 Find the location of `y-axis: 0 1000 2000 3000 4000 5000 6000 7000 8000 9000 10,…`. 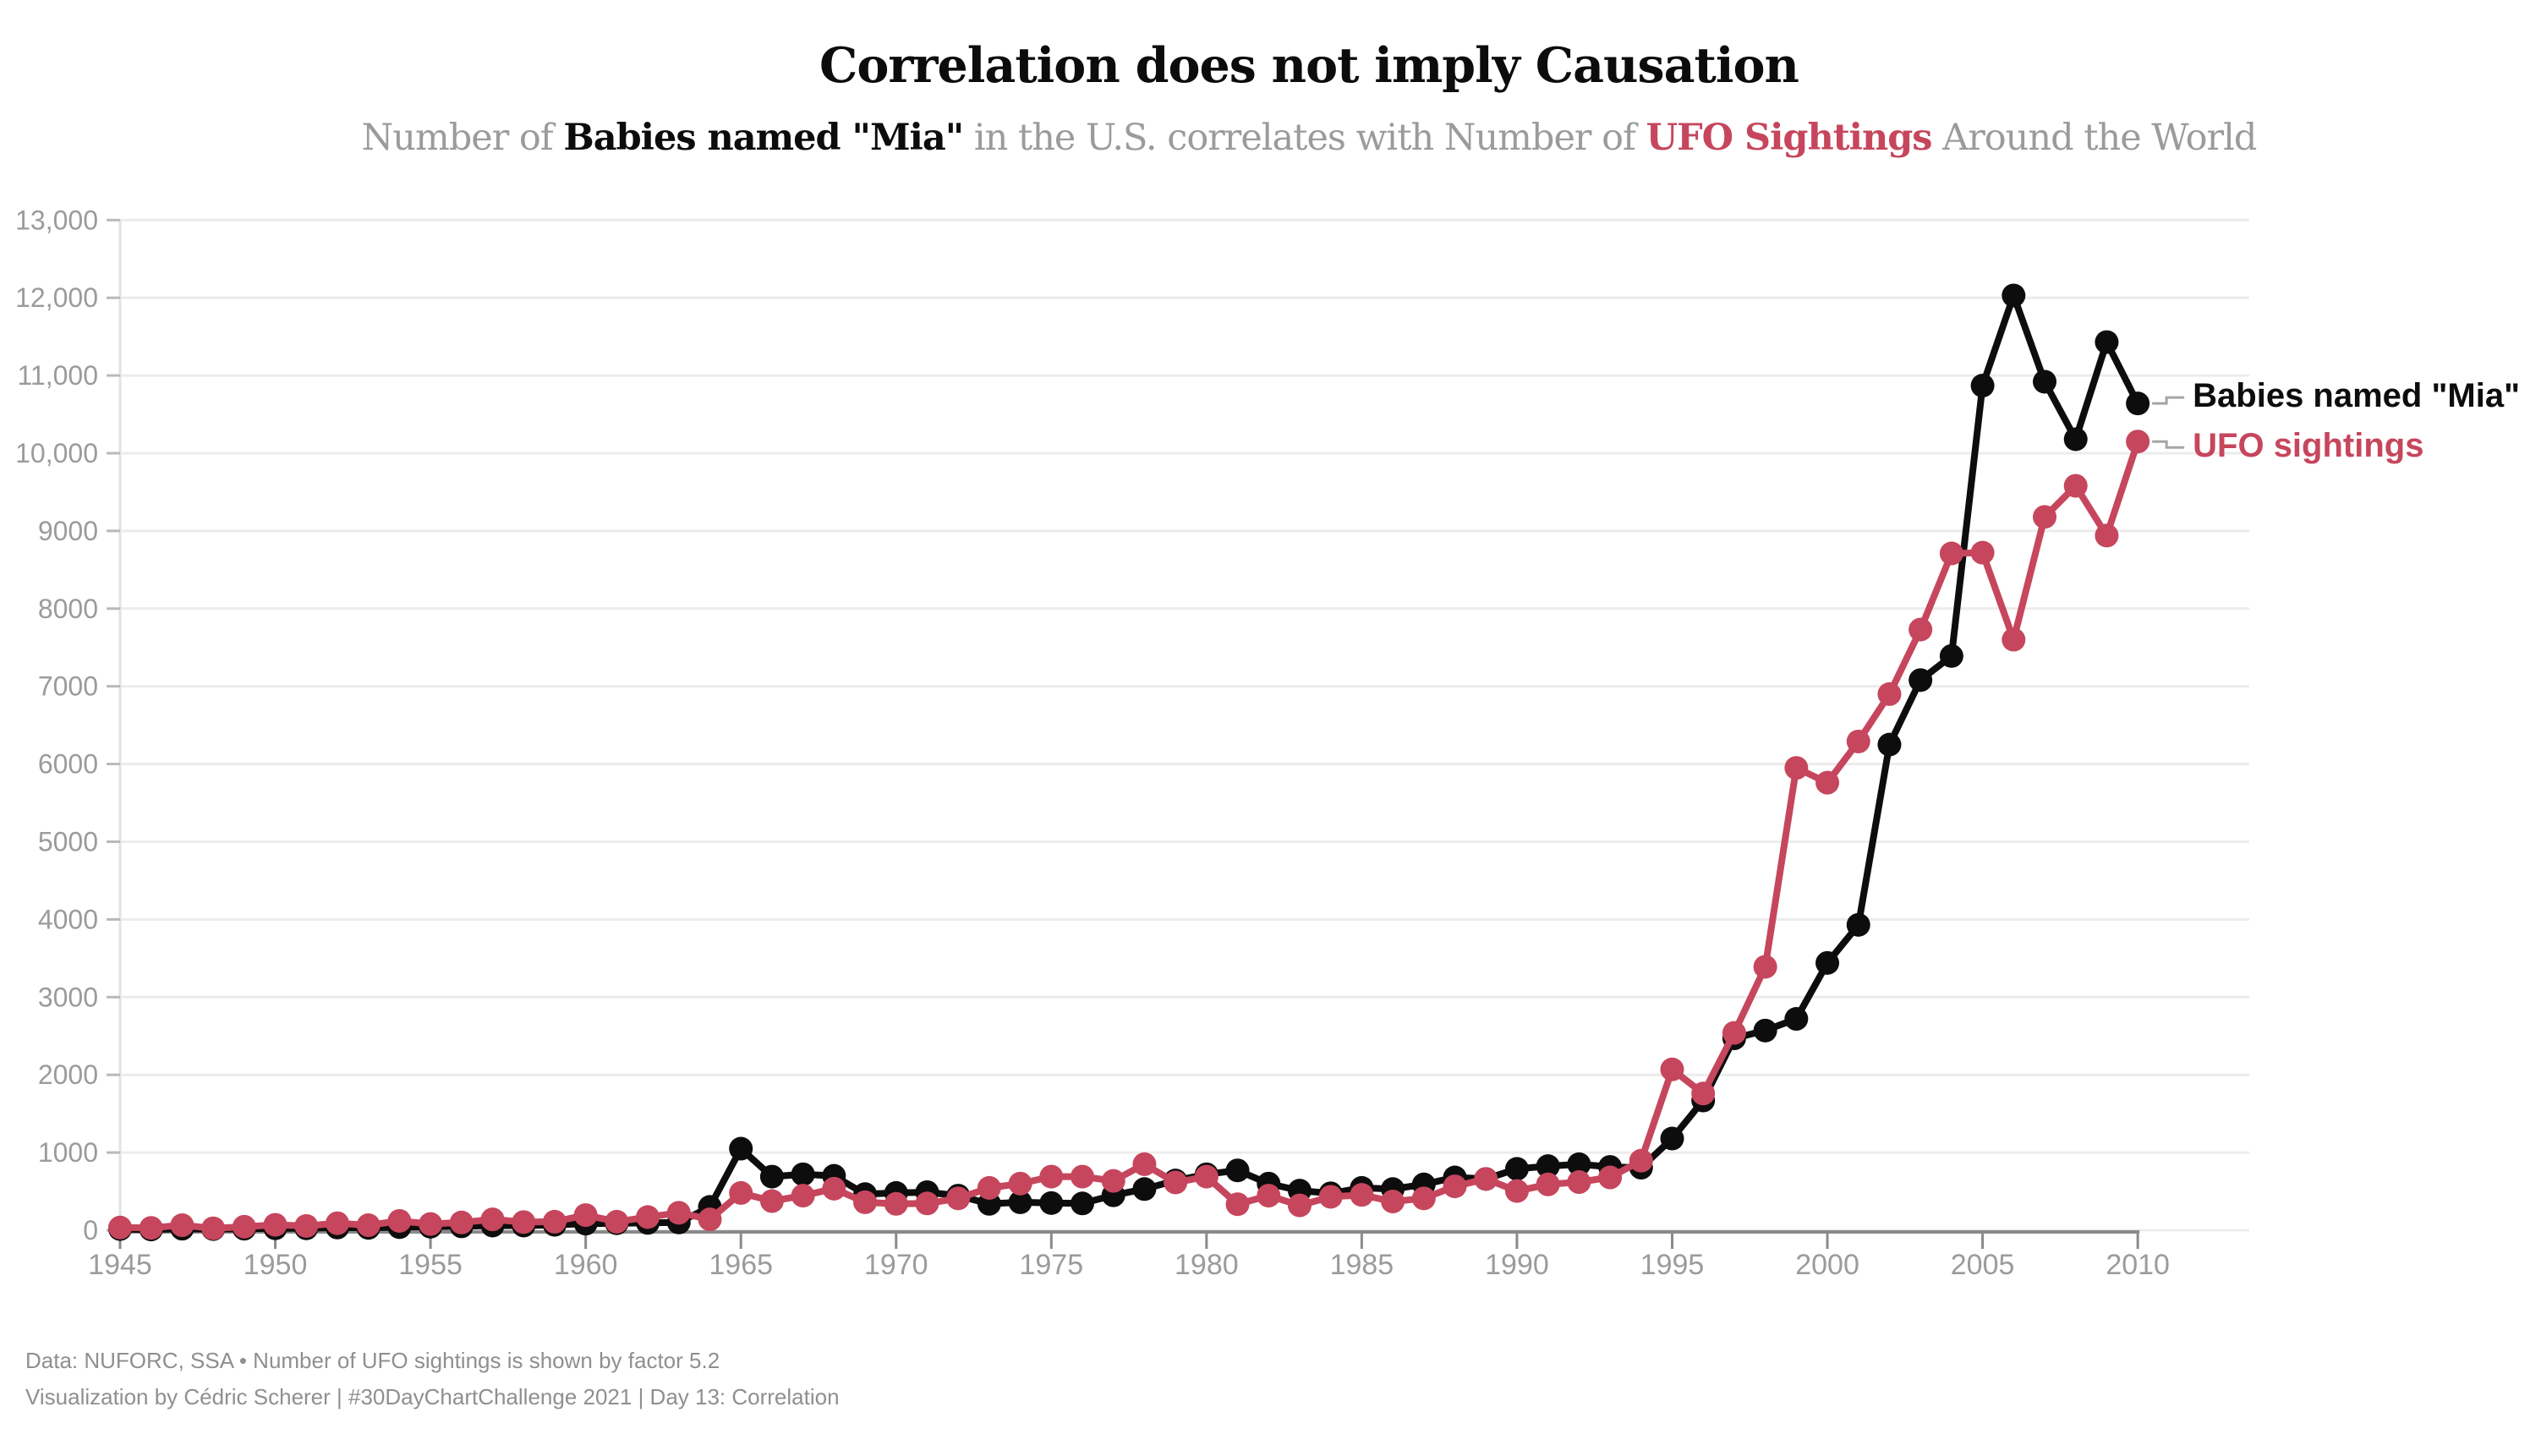

y-axis: 0 1000 2000 3000 4000 5000 6000 7000 8000 9000 10,… is located at coordinates (68, 725).